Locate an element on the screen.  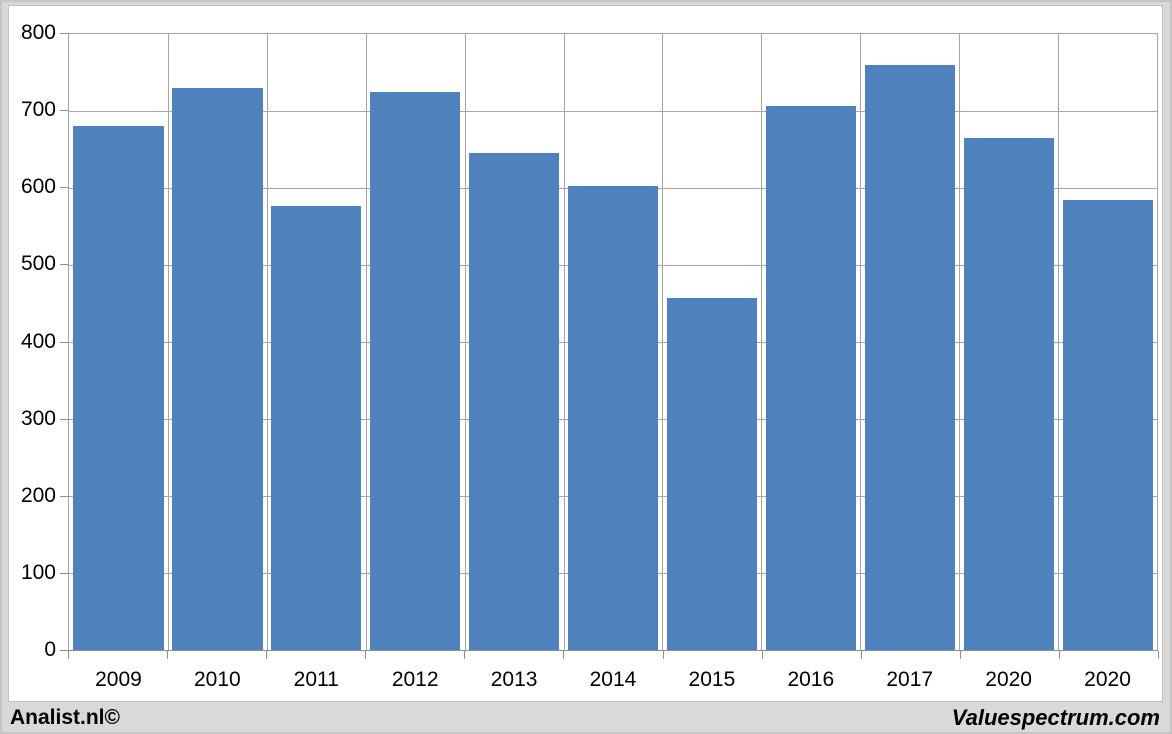
x-tick-label: 2016 is located at coordinates (811, 679).